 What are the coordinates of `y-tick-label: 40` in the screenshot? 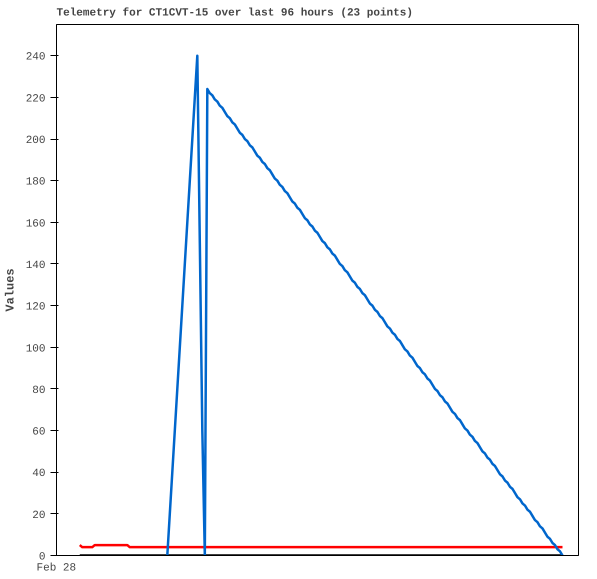 It's located at (39, 474).